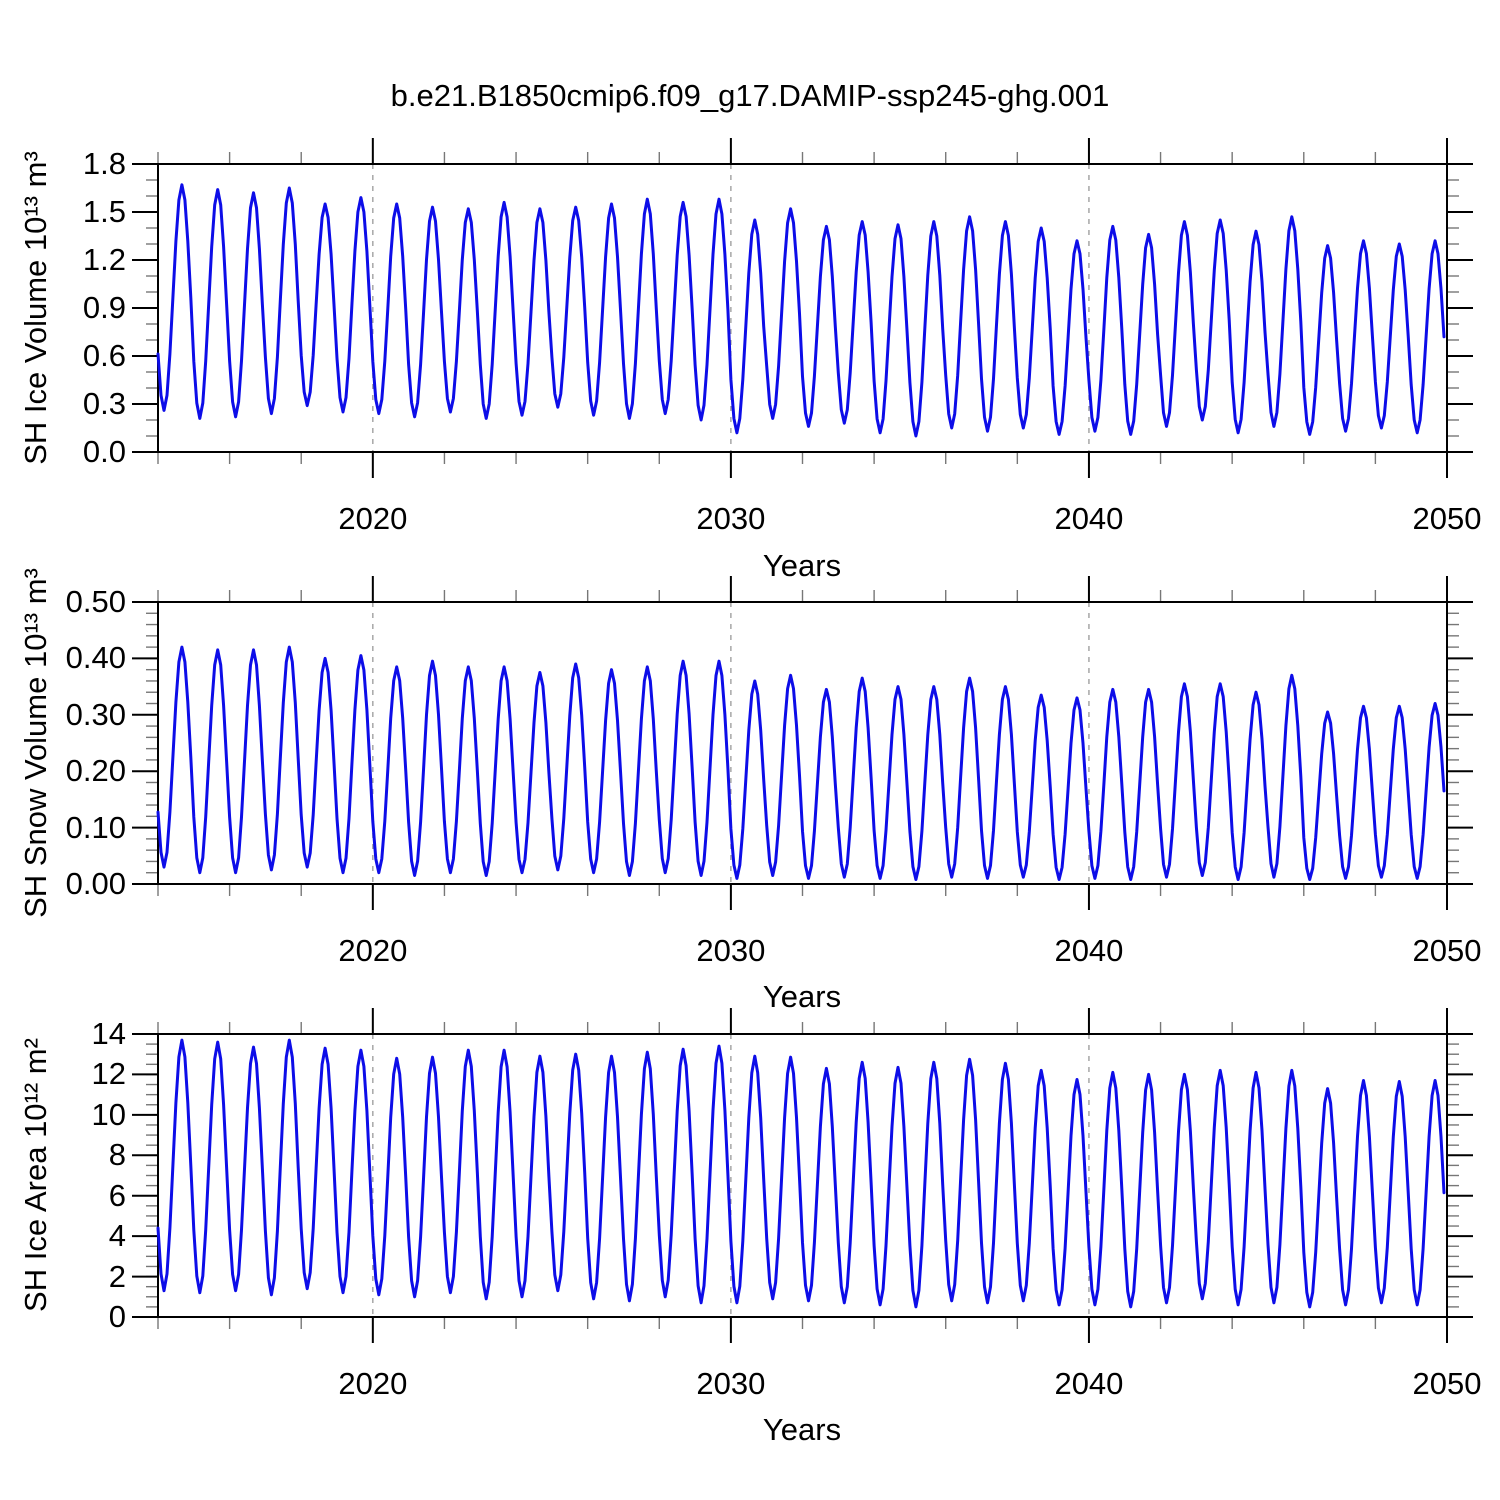 The width and height of the screenshot is (1500, 1500). I want to click on y-tick-label: 1.5, so click(104, 211).